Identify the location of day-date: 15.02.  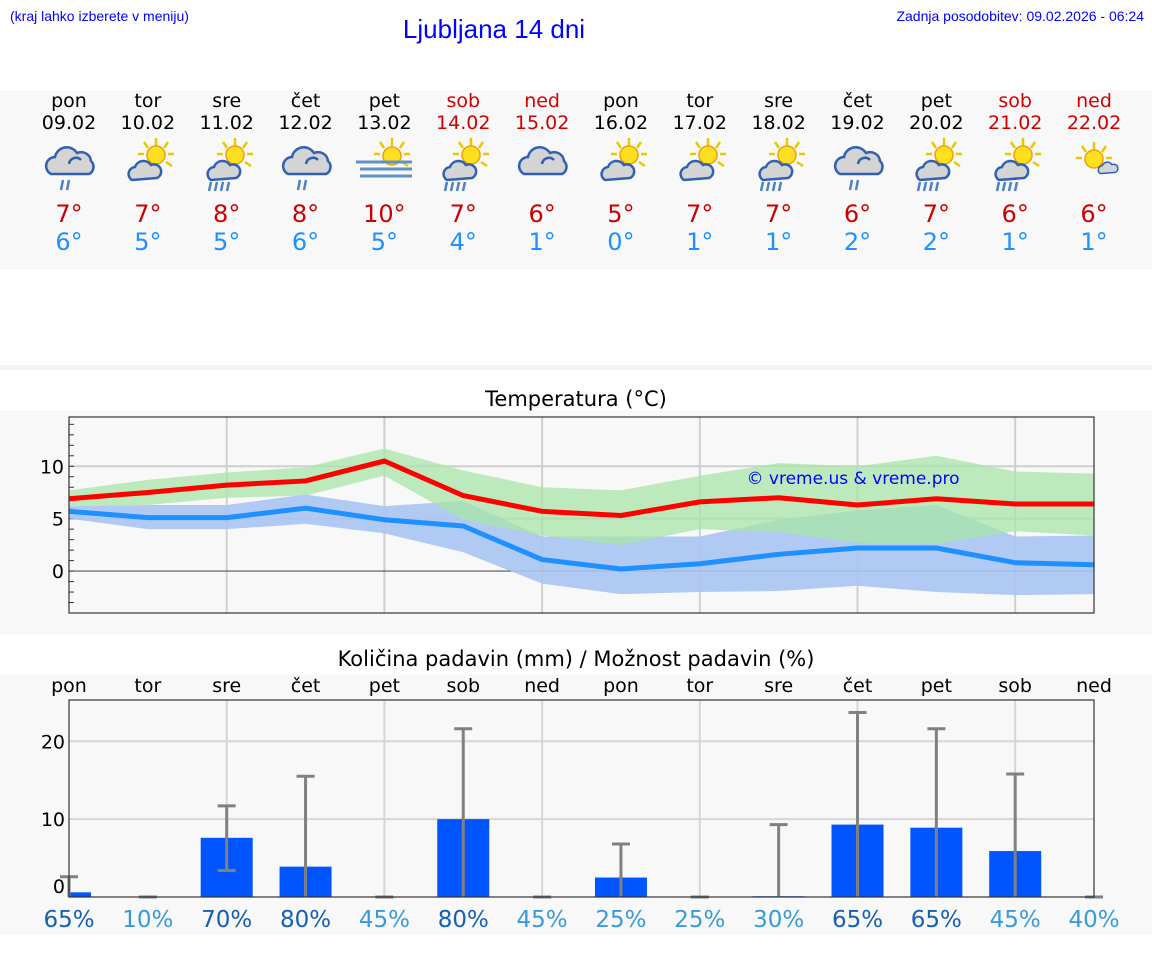
(542, 123).